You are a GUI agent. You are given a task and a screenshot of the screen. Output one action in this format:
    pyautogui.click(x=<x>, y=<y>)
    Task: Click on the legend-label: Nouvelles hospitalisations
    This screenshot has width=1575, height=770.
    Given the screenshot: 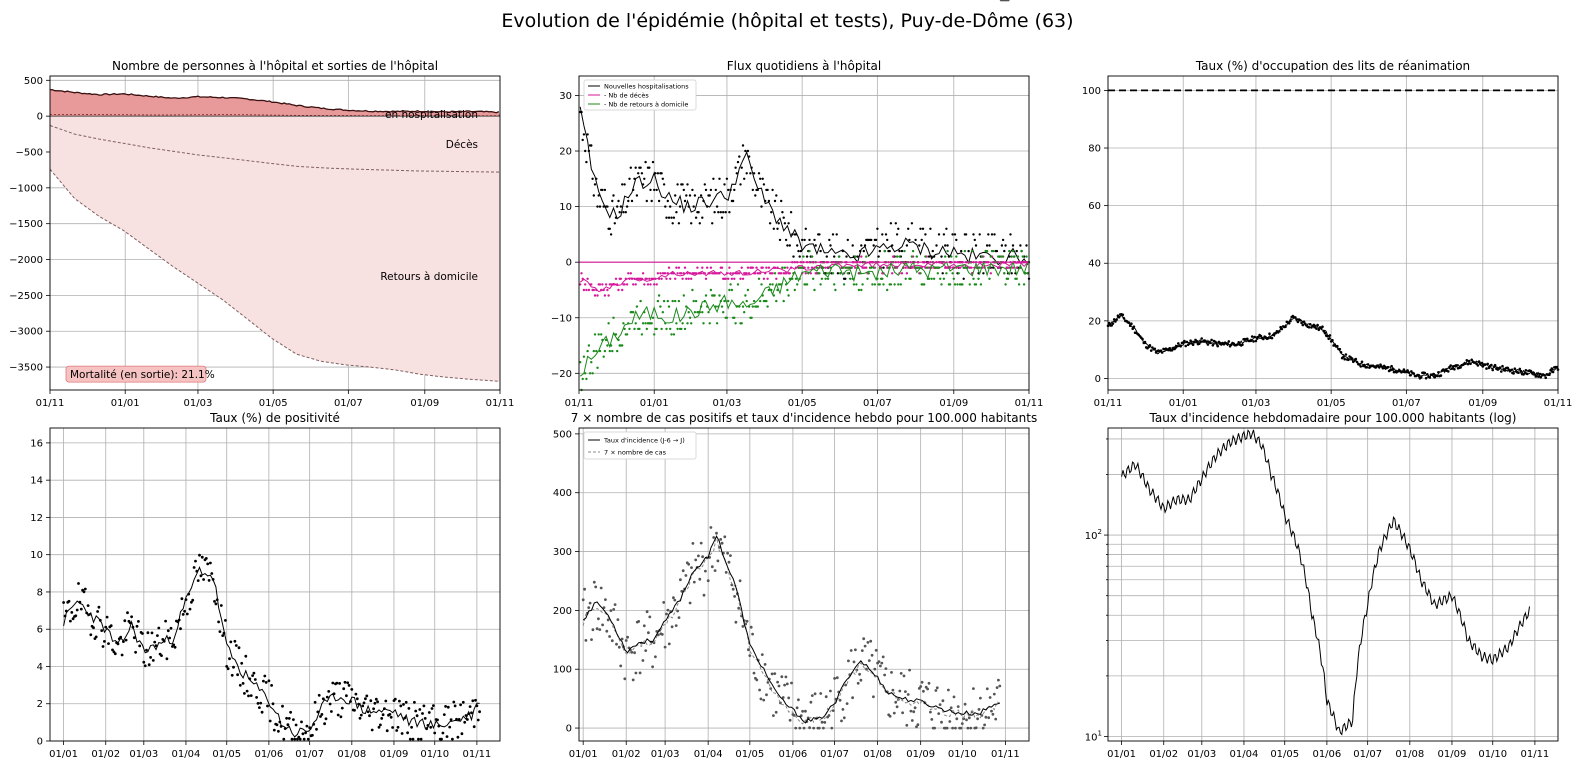 What is the action you would take?
    pyautogui.click(x=646, y=87)
    